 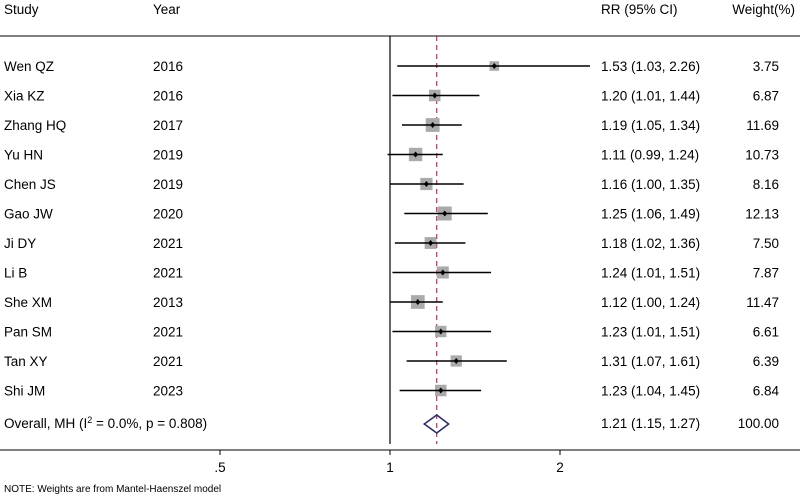 What do you see at coordinates (149, 423) in the screenshot?
I see `overall-label-suffix: = 0.0%, p = 0.808)` at bounding box center [149, 423].